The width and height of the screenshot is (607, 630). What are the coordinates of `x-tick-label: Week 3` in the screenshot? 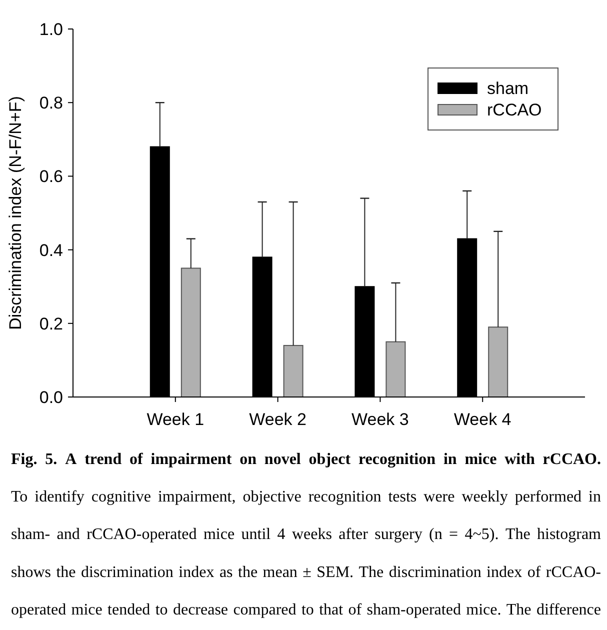 It's located at (380, 419).